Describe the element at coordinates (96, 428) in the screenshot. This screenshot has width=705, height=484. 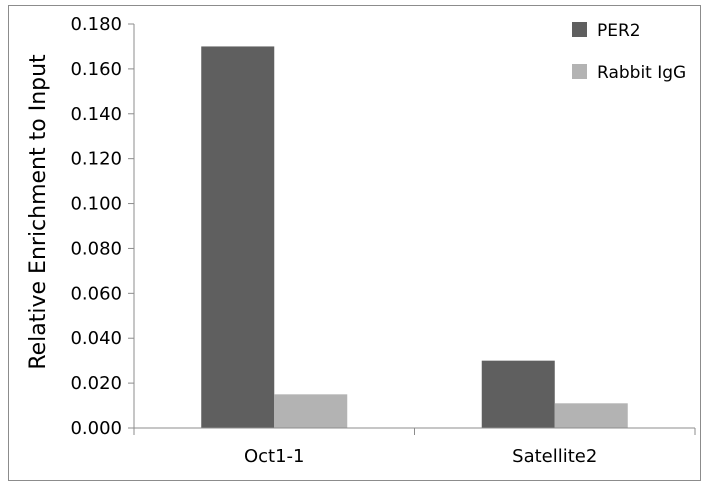
I see `y-tick-label: 0.000` at that location.